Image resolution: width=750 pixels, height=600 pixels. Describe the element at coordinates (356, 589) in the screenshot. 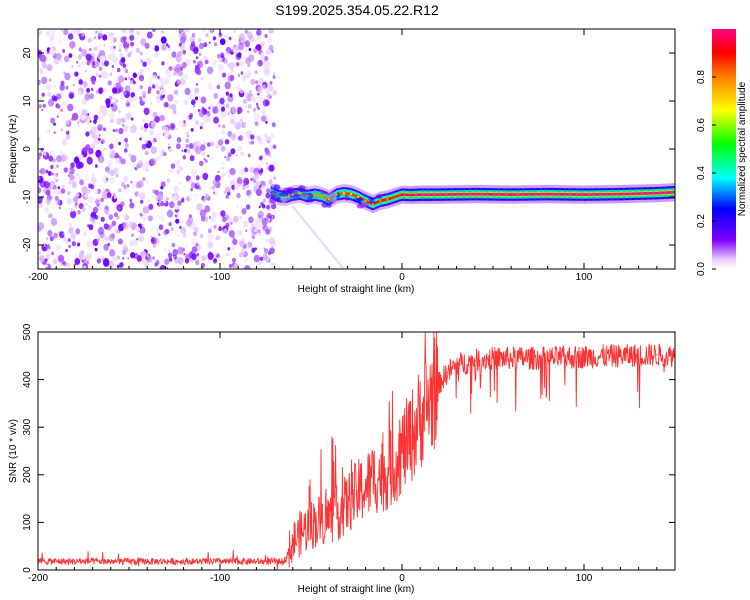

I see `bottom-x-axis-label: Height of straight line (km)` at that location.